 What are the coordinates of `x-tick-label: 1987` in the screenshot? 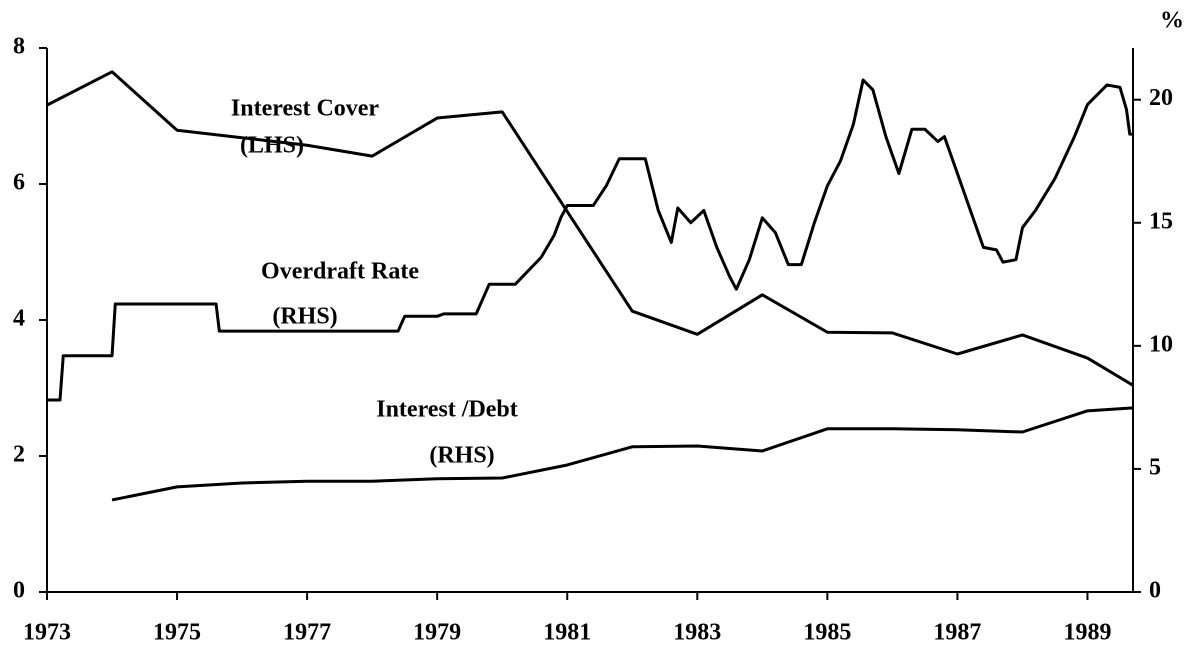 It's located at (957, 633).